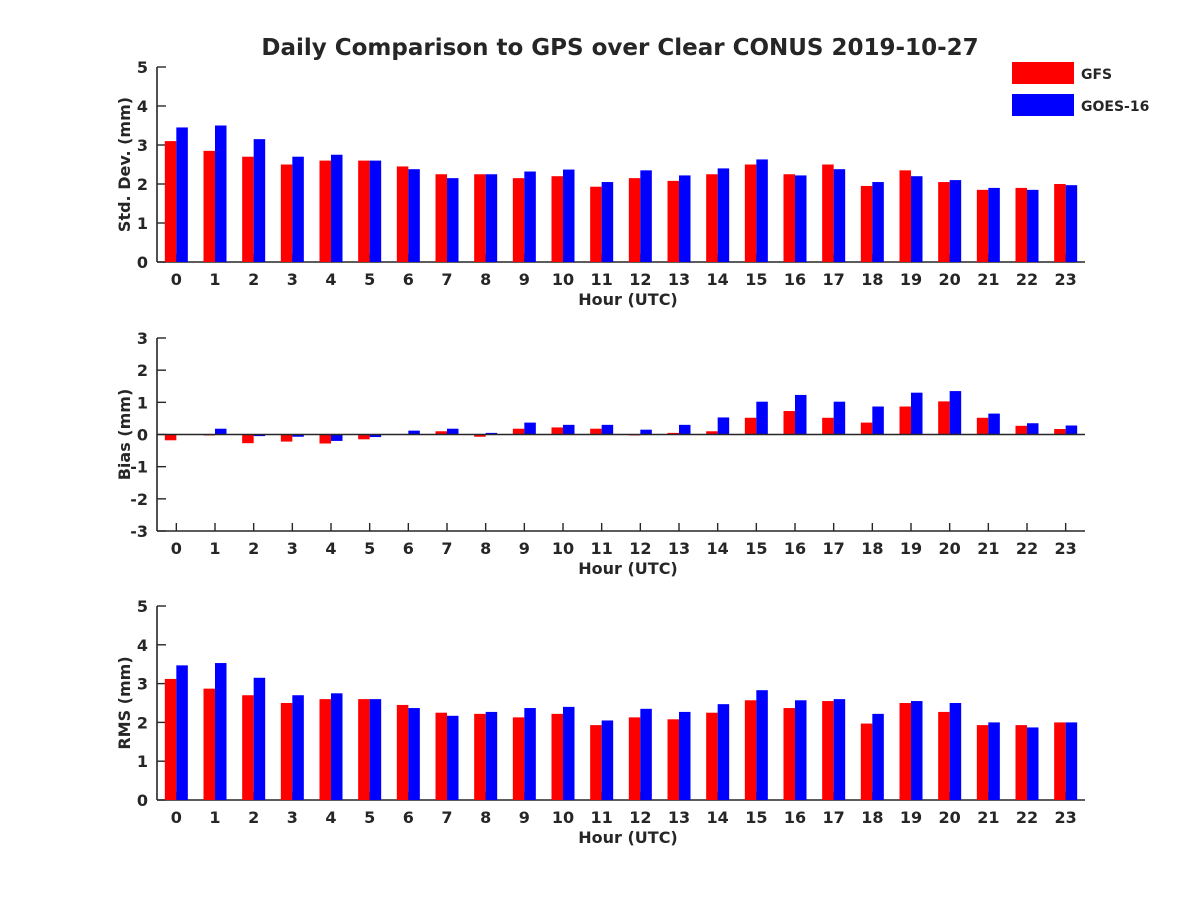 The width and height of the screenshot is (1200, 904). Describe the element at coordinates (950, 817) in the screenshot. I see `x-tick-label: 20` at that location.